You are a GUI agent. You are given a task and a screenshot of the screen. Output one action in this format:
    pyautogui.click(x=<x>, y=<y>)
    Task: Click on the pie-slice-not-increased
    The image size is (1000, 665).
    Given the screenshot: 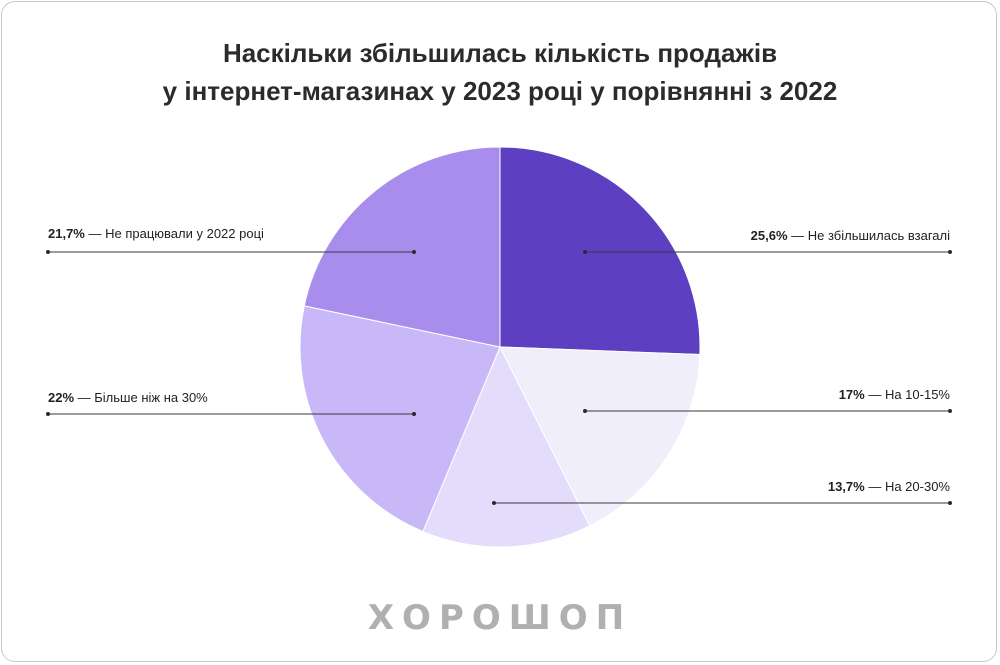 What is the action you would take?
    pyautogui.click(x=600, y=251)
    